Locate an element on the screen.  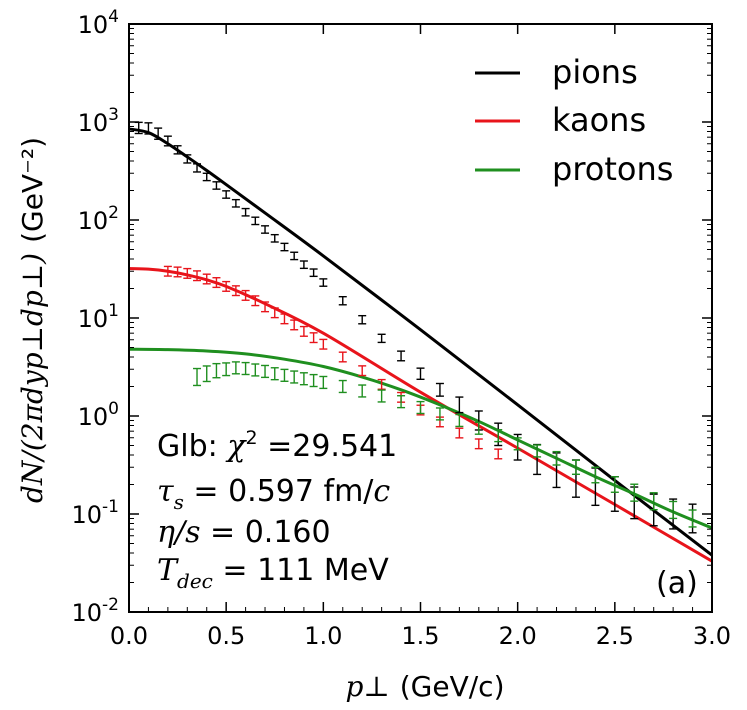
y-tick-label-1: 10⁻¹ is located at coordinates (96, 513).